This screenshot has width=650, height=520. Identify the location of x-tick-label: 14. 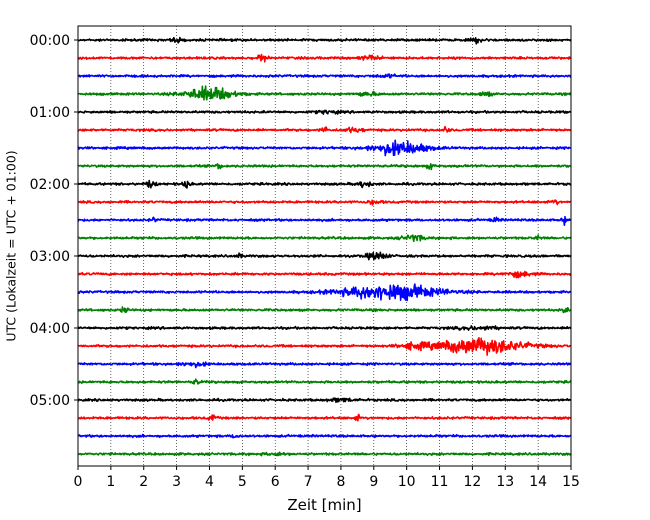
(538, 482).